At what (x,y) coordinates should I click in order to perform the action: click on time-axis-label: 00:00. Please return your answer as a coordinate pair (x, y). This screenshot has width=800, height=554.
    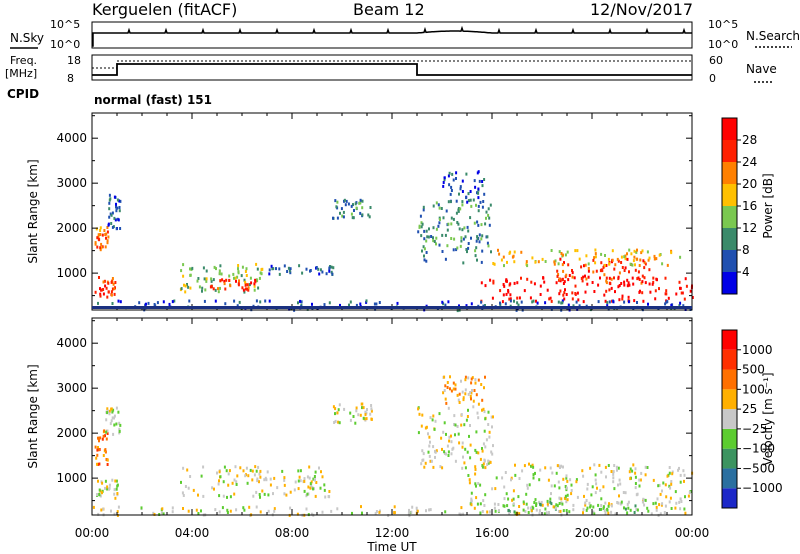
    Looking at the image, I should click on (692, 533).